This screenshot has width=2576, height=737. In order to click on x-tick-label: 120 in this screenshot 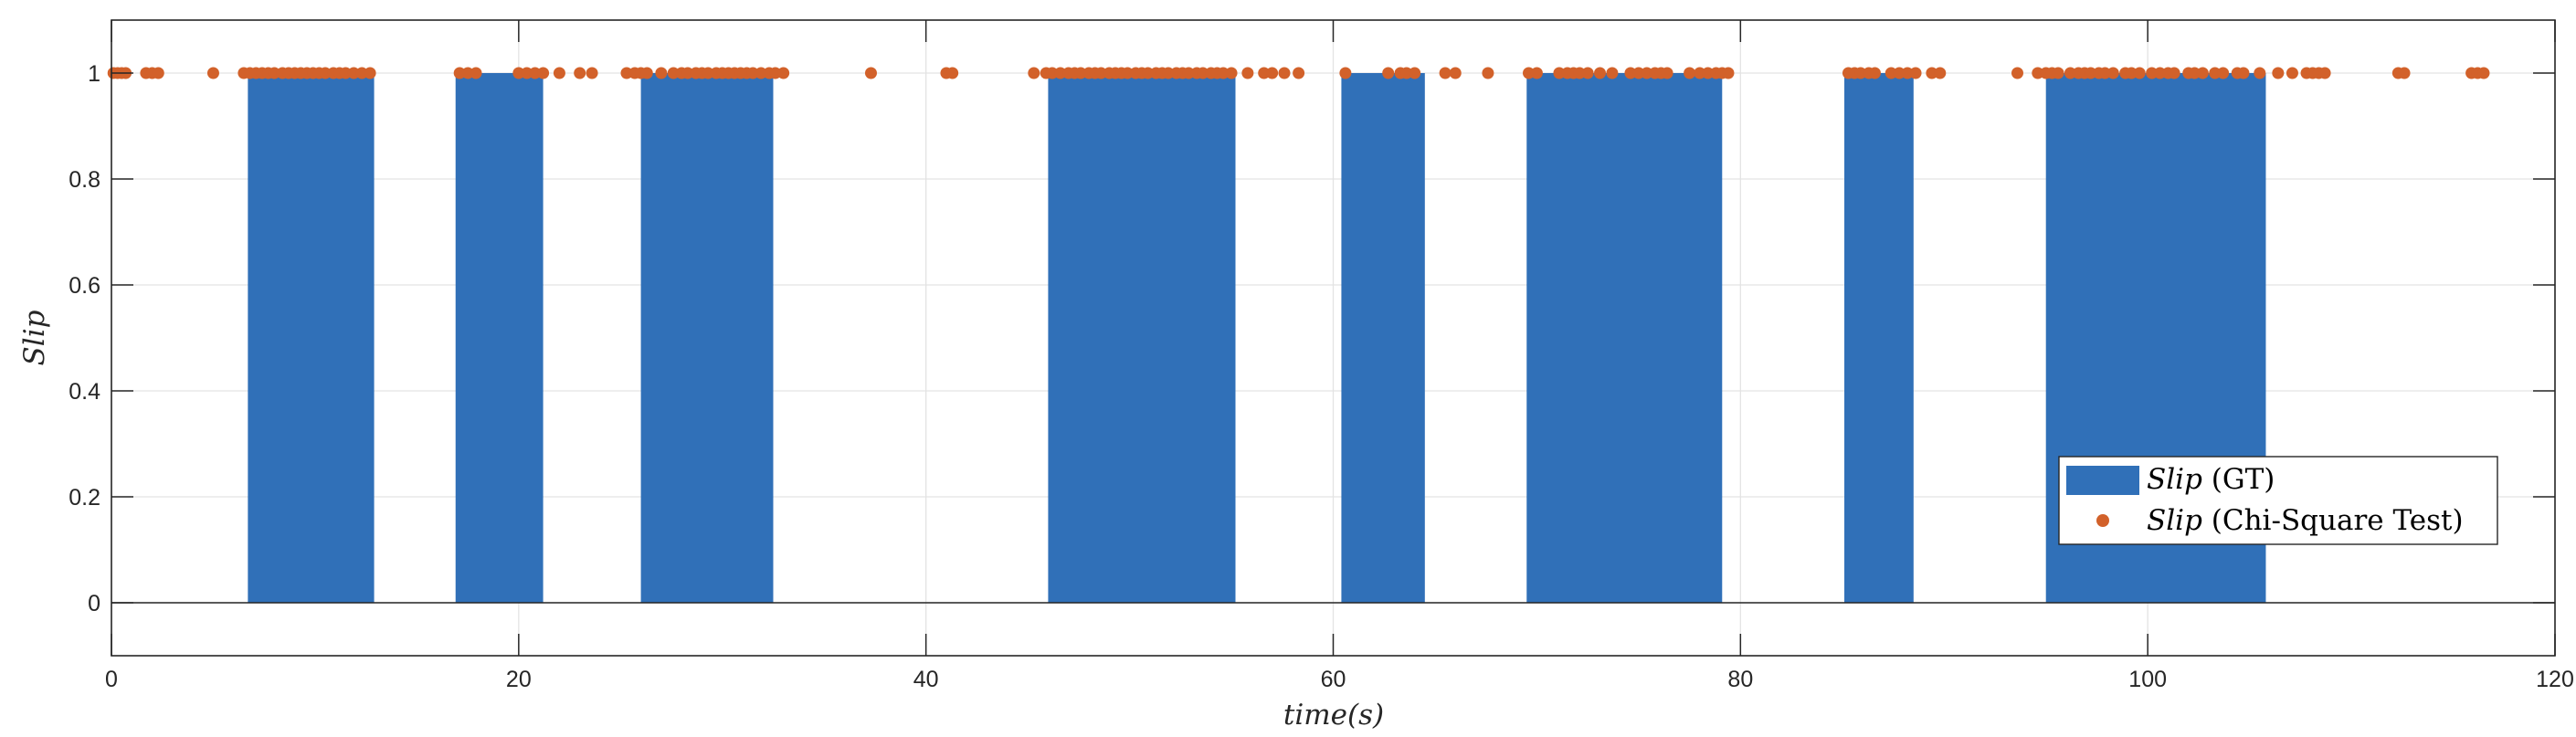, I will do `click(2555, 679)`.